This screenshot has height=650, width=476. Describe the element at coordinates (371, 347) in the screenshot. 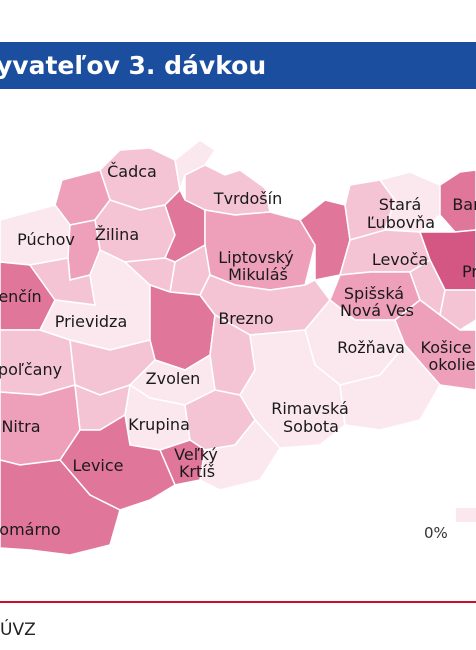

I see `label-roznava: Rožňava` at that location.